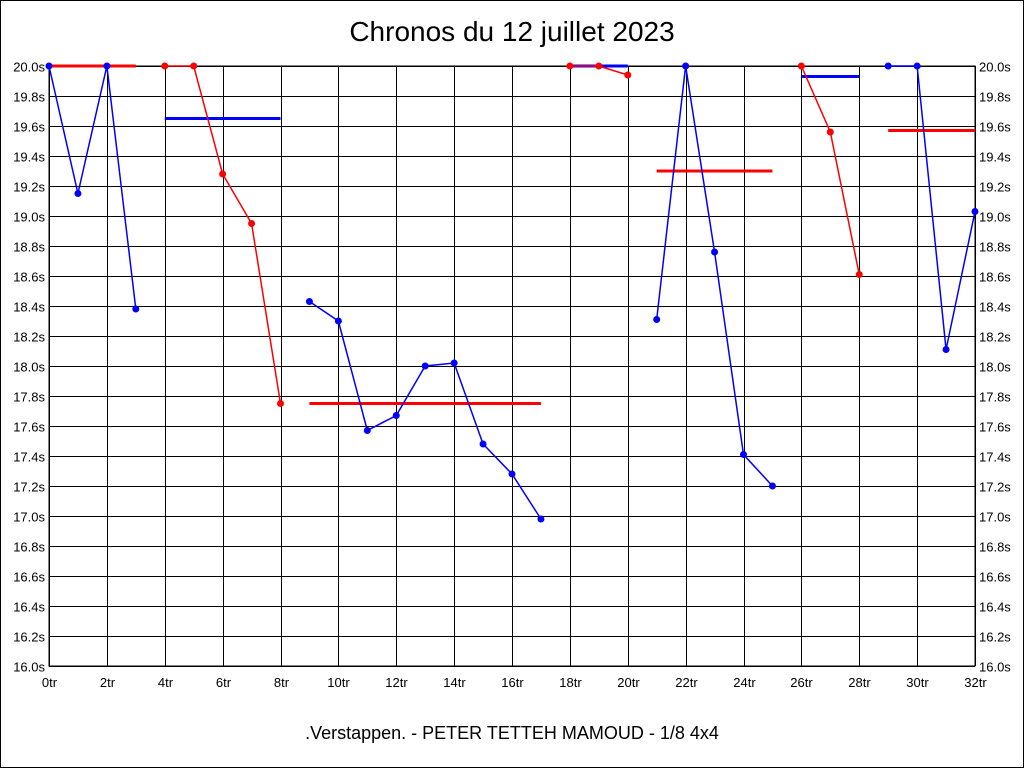  Describe the element at coordinates (995, 637) in the screenshot. I see `y-tick-label-right: 16.2s` at that location.